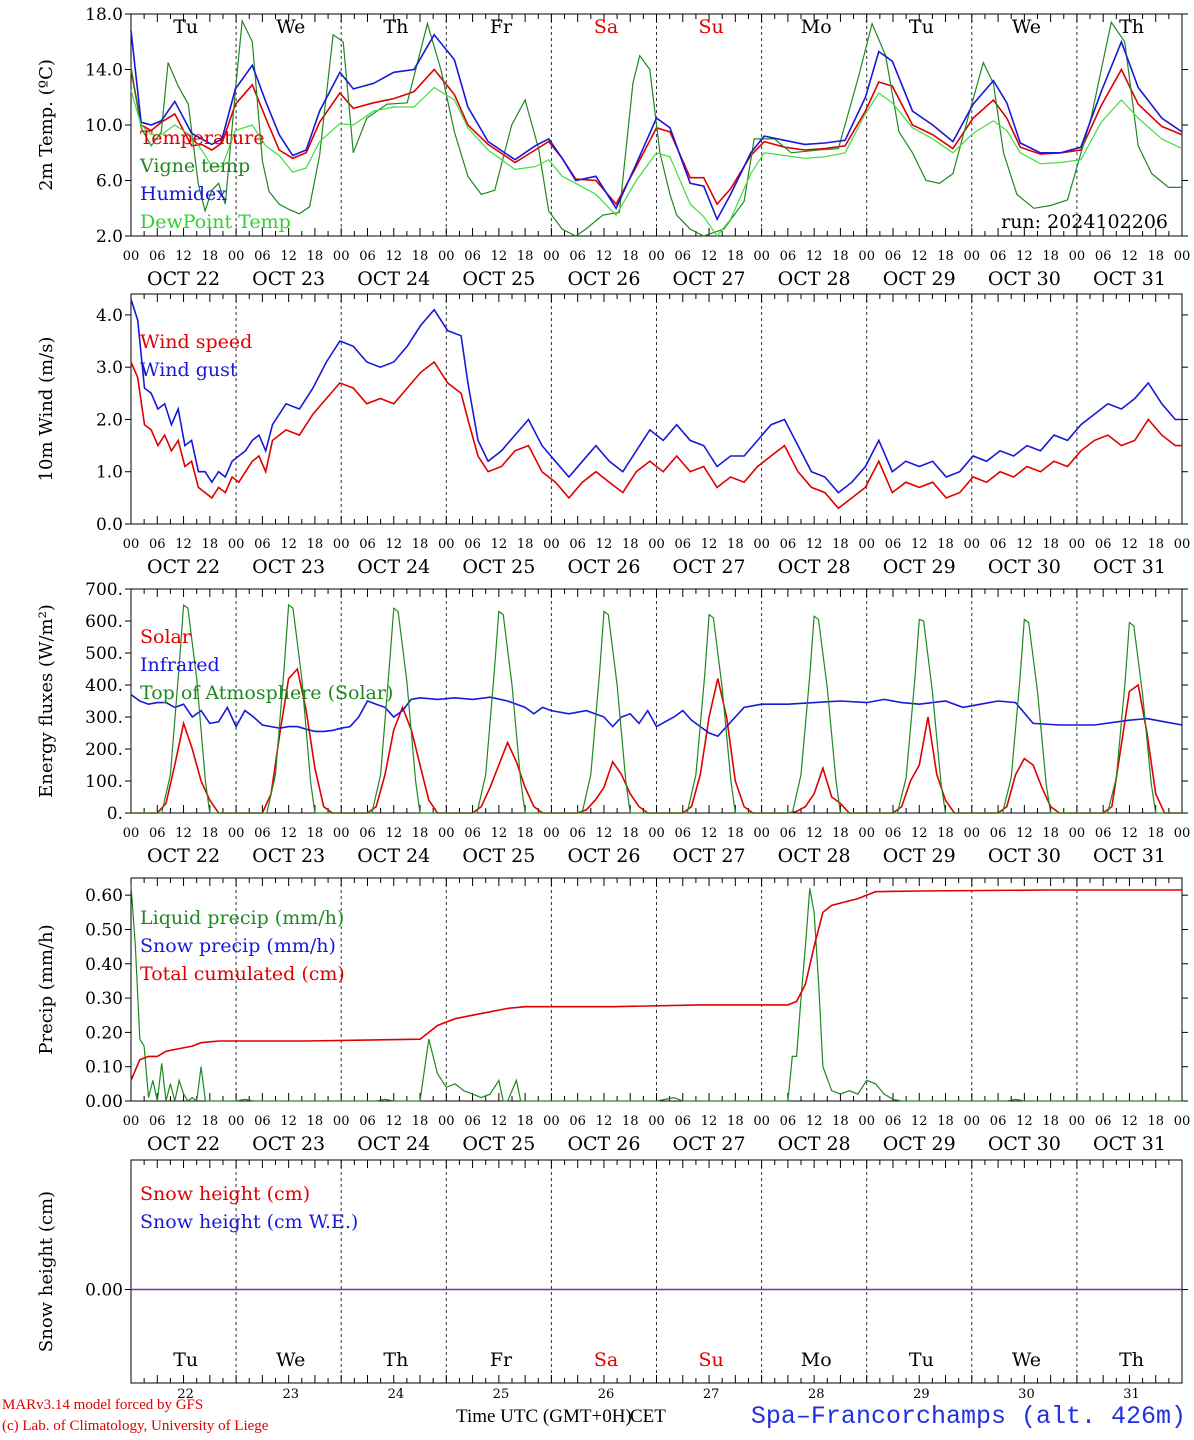  I want to click on date-label: OCT 30, so click(1024, 567).